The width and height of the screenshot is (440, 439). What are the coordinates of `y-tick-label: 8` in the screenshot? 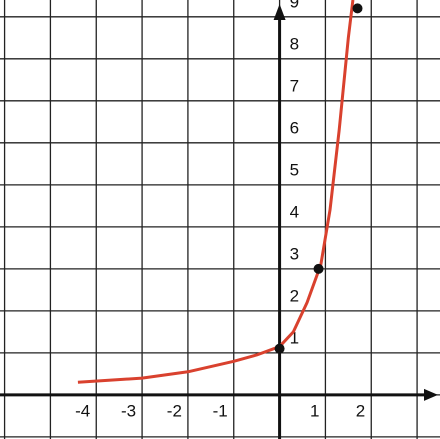 It's located at (294, 43).